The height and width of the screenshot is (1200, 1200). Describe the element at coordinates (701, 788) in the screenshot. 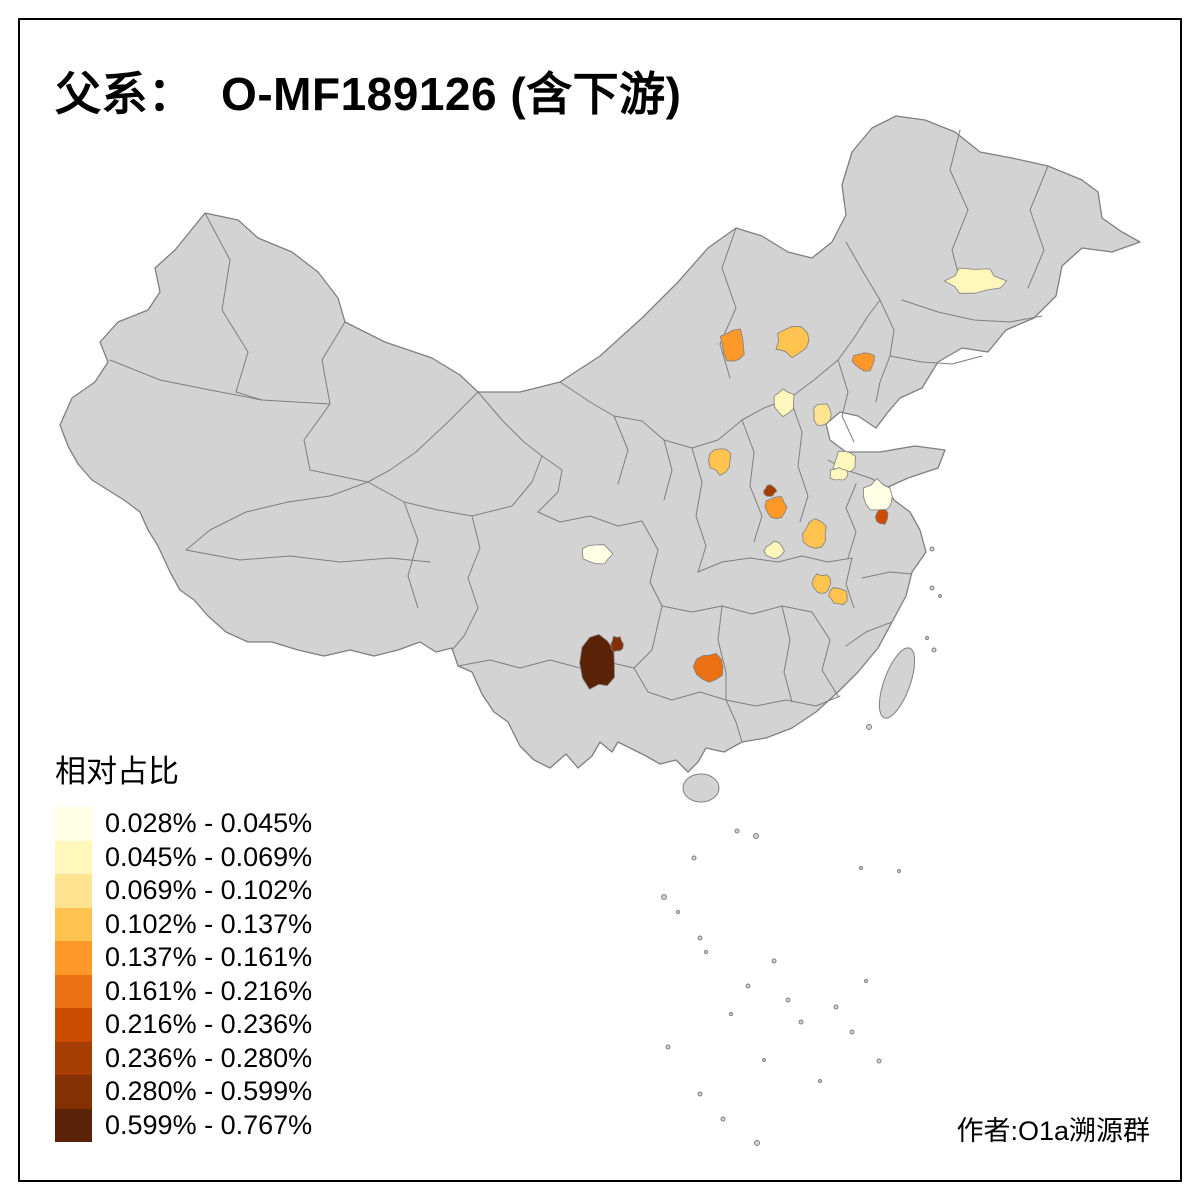

I see `hainan-island` at that location.